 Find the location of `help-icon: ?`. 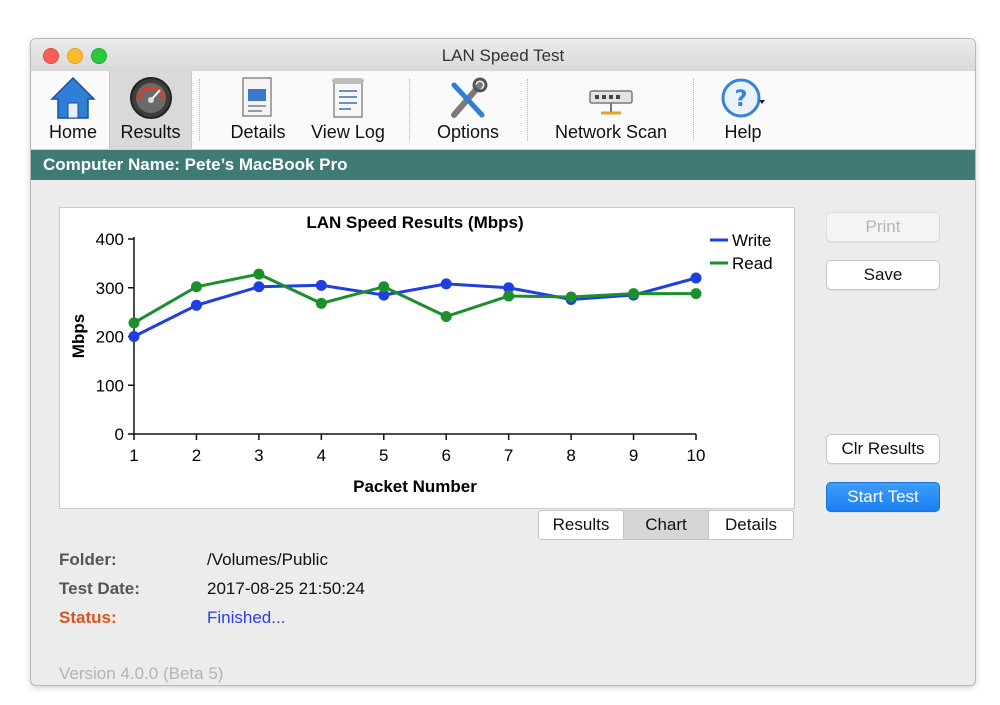

help-icon: ? is located at coordinates (743, 98).